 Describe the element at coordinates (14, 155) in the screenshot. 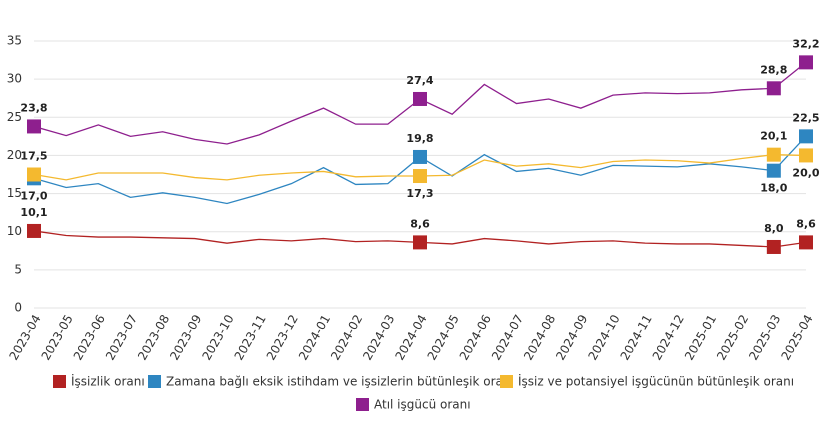

I see `y-tick-label: 20` at that location.